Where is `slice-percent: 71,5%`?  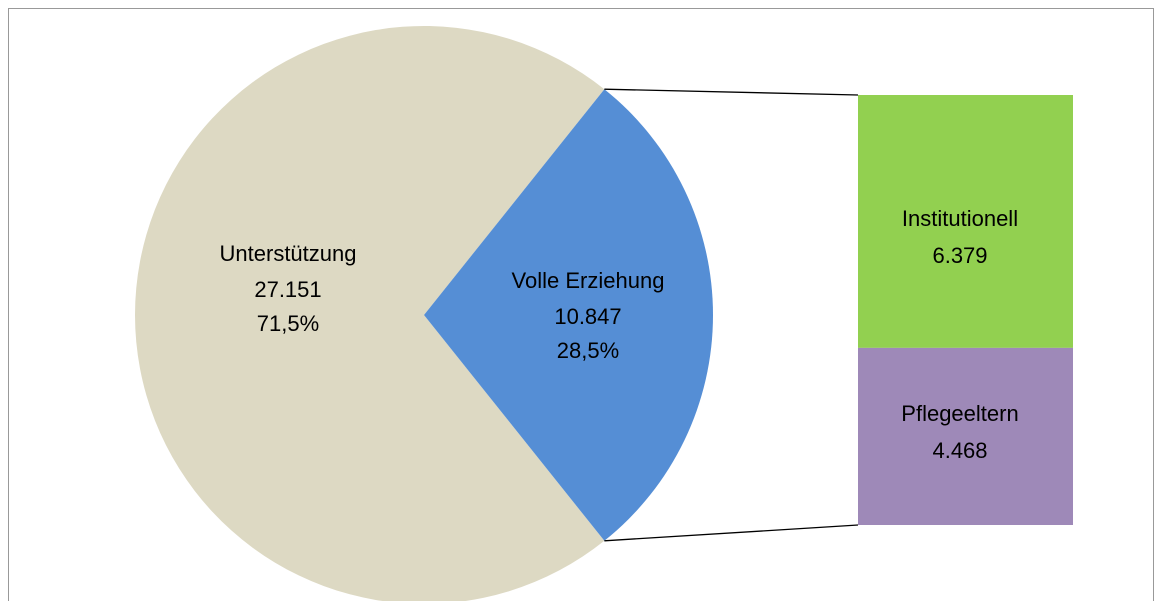 slice-percent: 71,5% is located at coordinates (288, 323).